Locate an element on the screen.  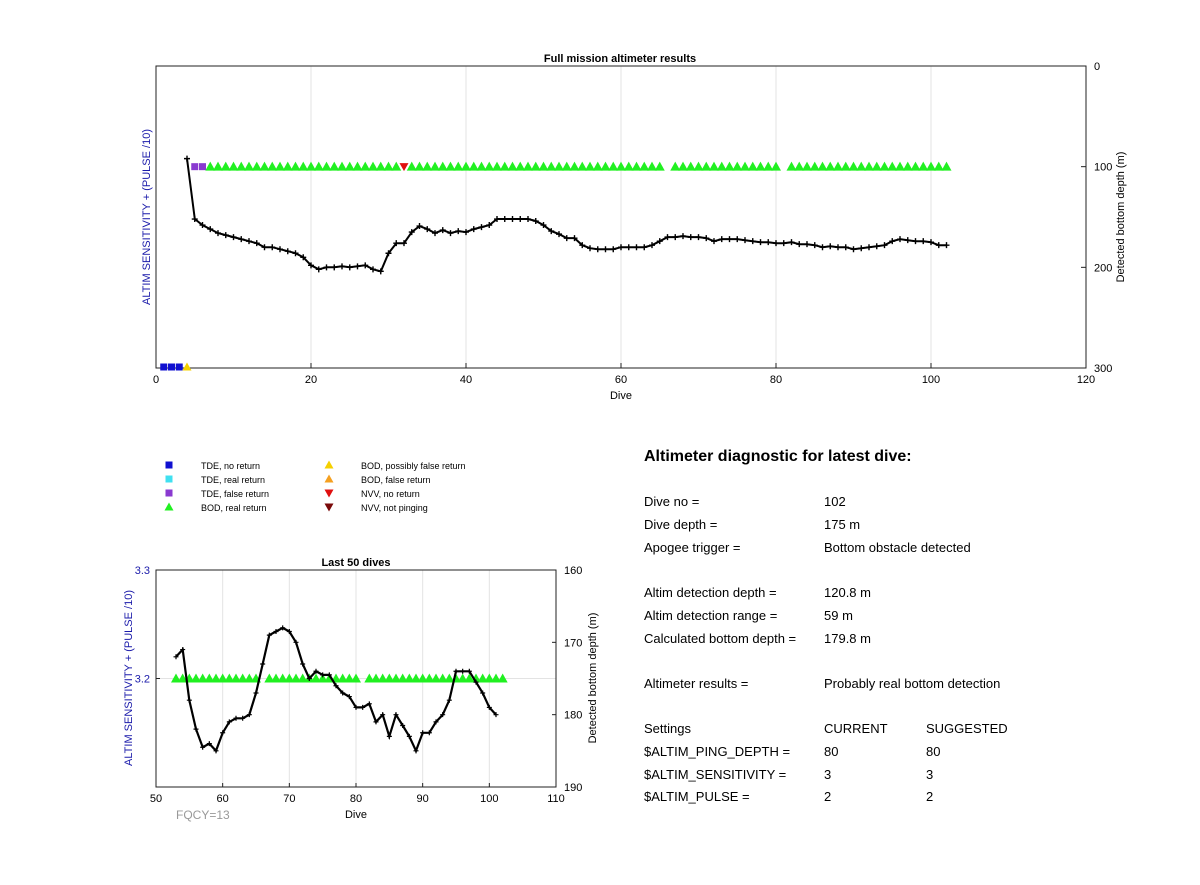
legend-label: BOD, real return is located at coordinates (234, 508).